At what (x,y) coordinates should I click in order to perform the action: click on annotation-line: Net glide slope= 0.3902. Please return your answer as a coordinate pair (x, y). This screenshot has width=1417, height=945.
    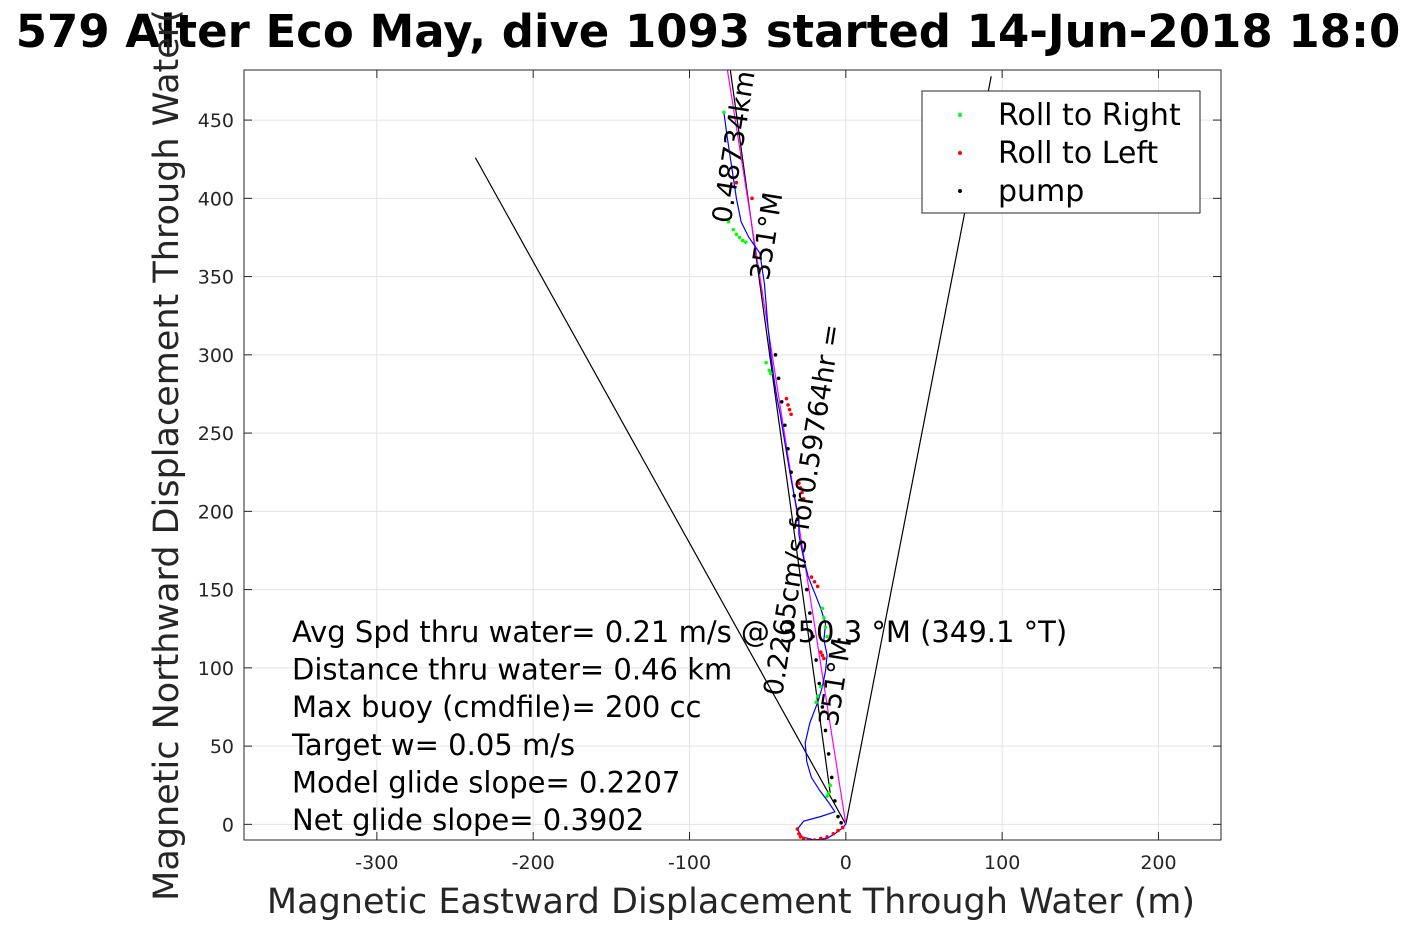
    Looking at the image, I should click on (468, 820).